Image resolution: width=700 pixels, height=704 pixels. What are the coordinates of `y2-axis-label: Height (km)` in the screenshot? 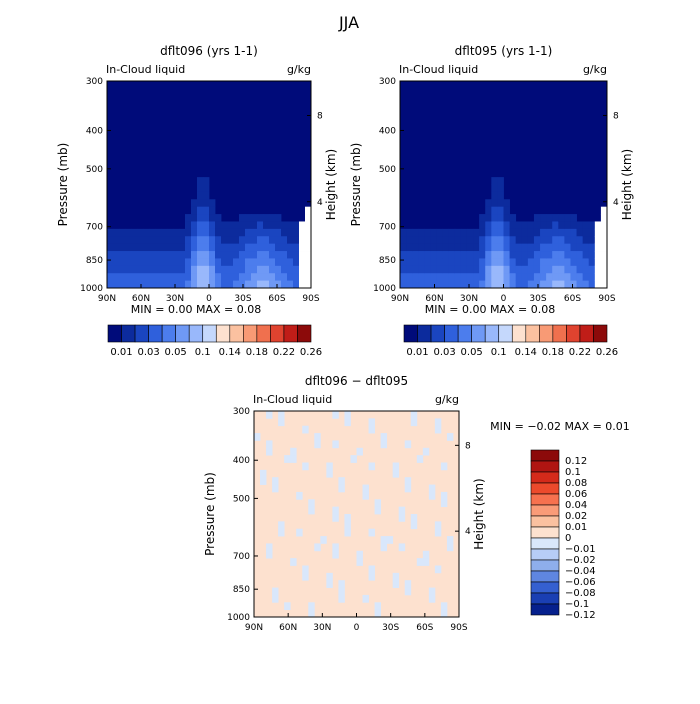 It's located at (331, 184).